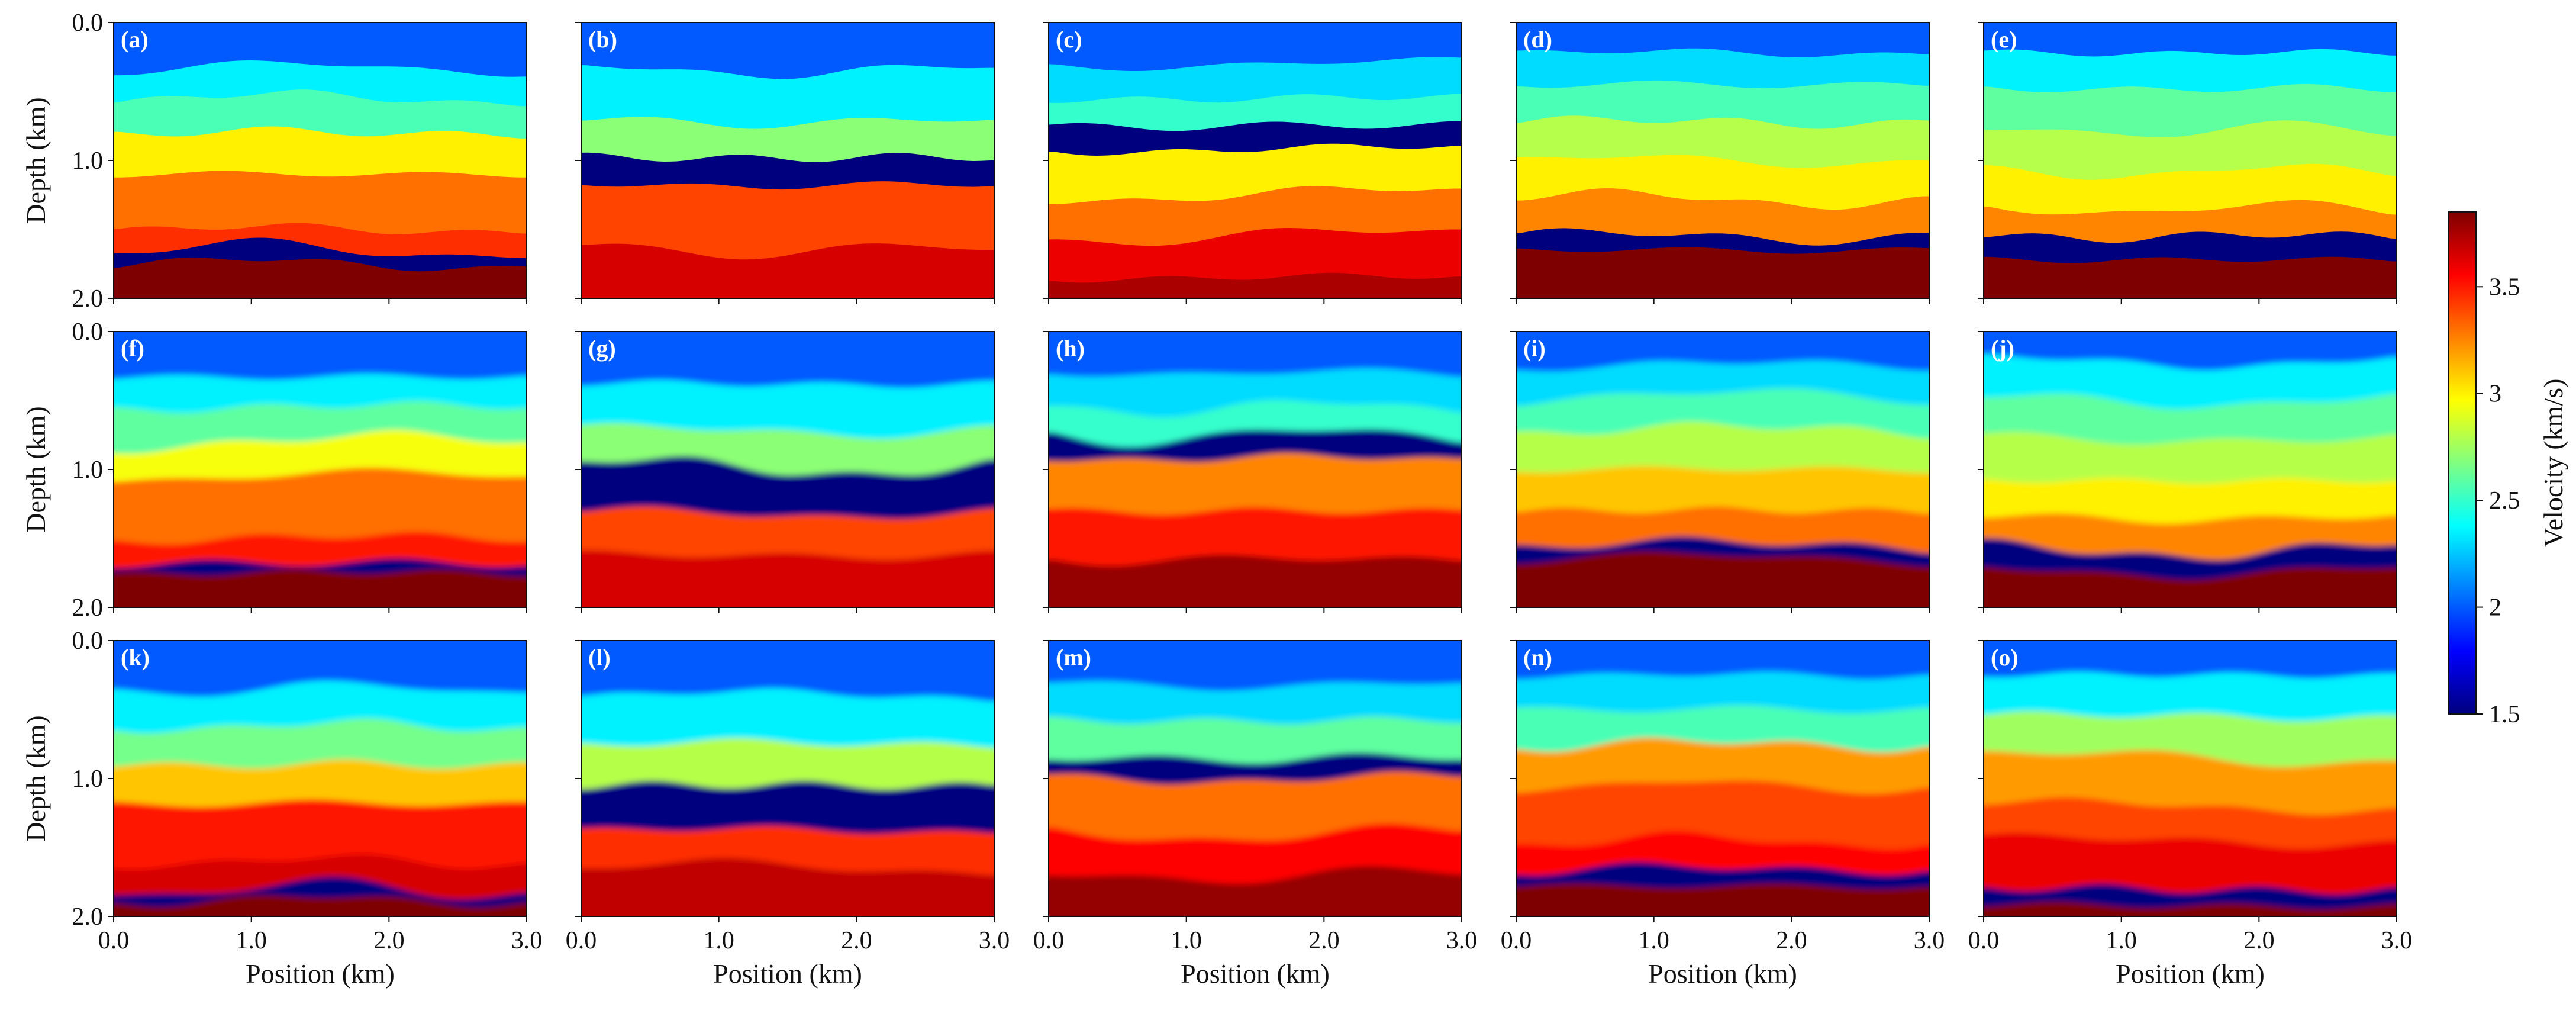  I want to click on panel-label: (f), so click(132, 348).